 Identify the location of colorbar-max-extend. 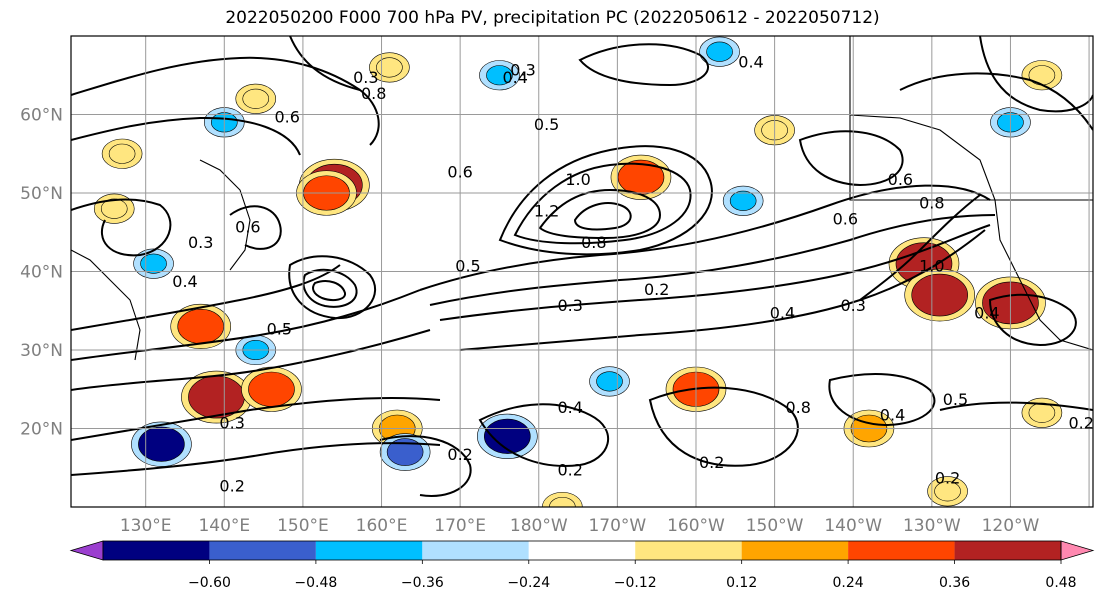
(1077, 550).